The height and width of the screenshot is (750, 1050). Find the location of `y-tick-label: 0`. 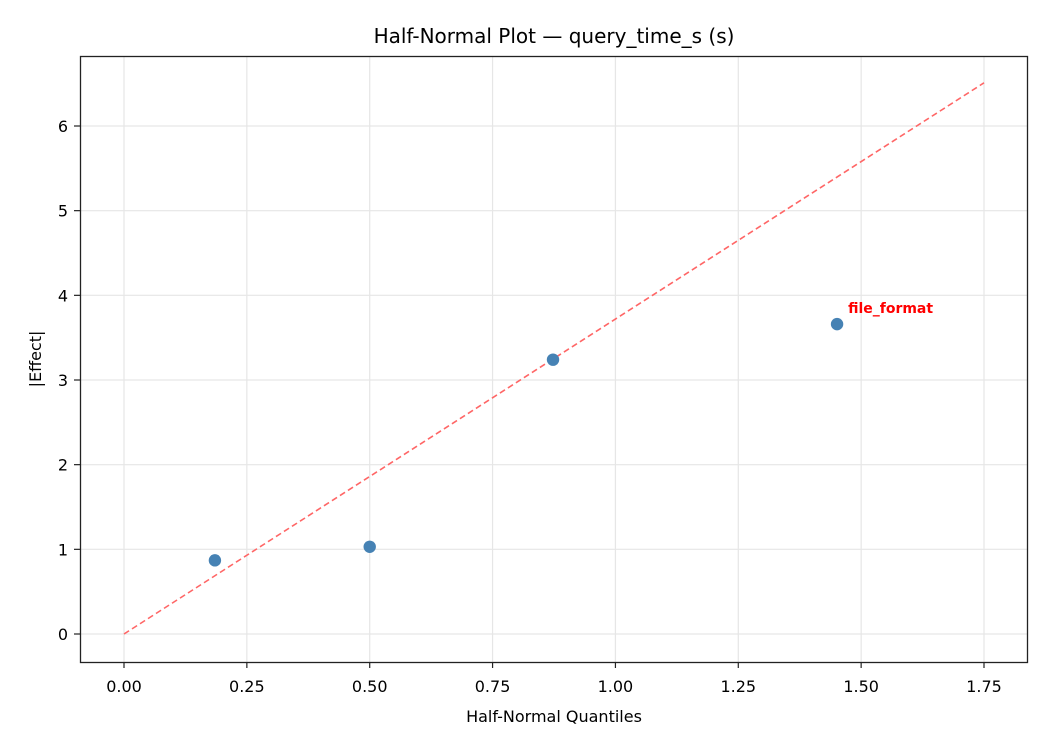

y-tick-label: 0 is located at coordinates (63, 634).